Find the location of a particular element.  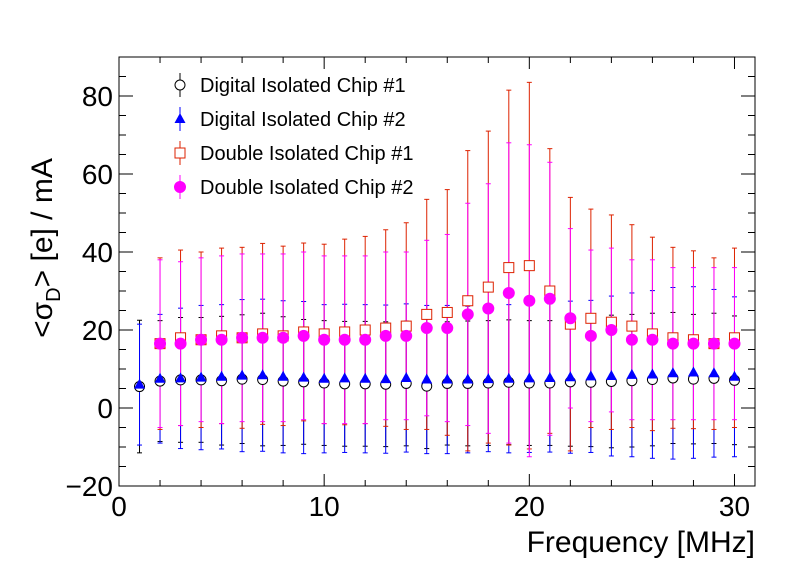

y-tick-label: −20 is located at coordinates (90, 486).